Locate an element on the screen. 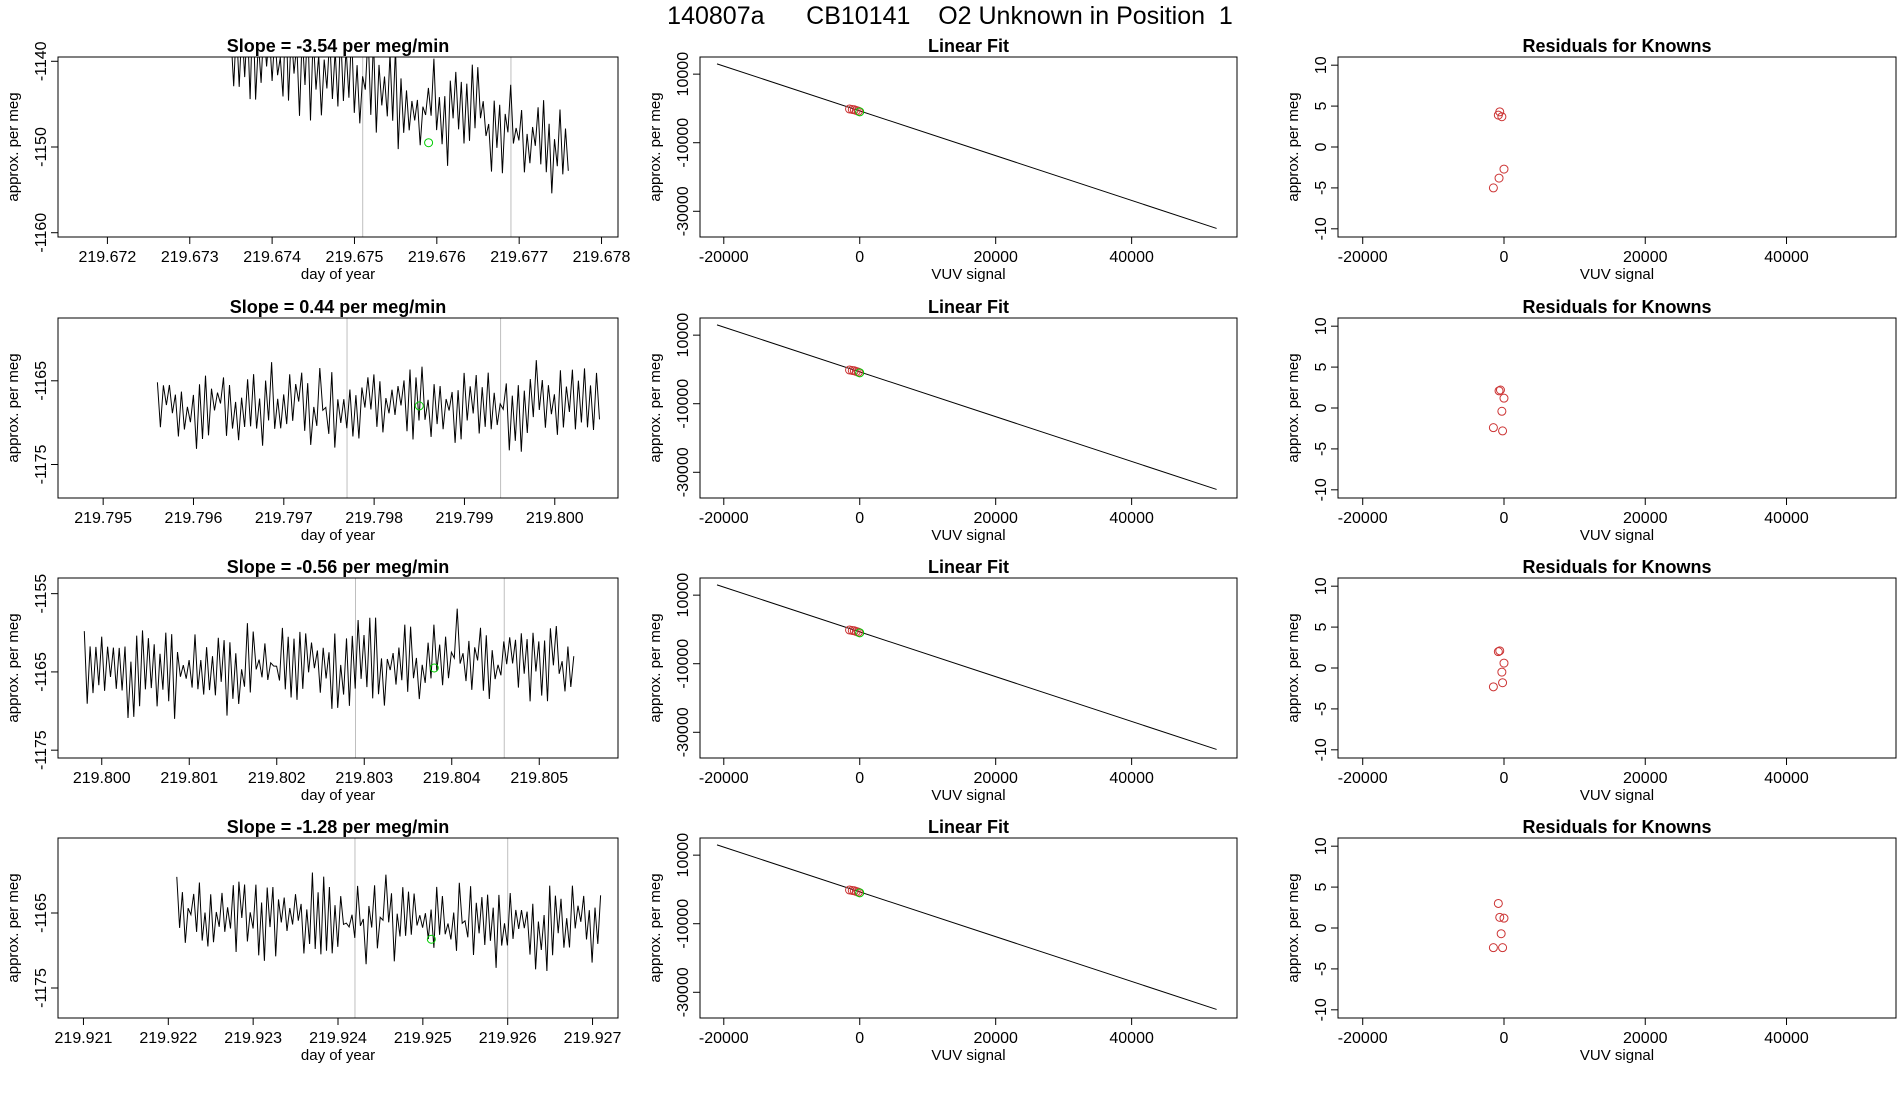  x-tick-label: 219.678 is located at coordinates (602, 257).